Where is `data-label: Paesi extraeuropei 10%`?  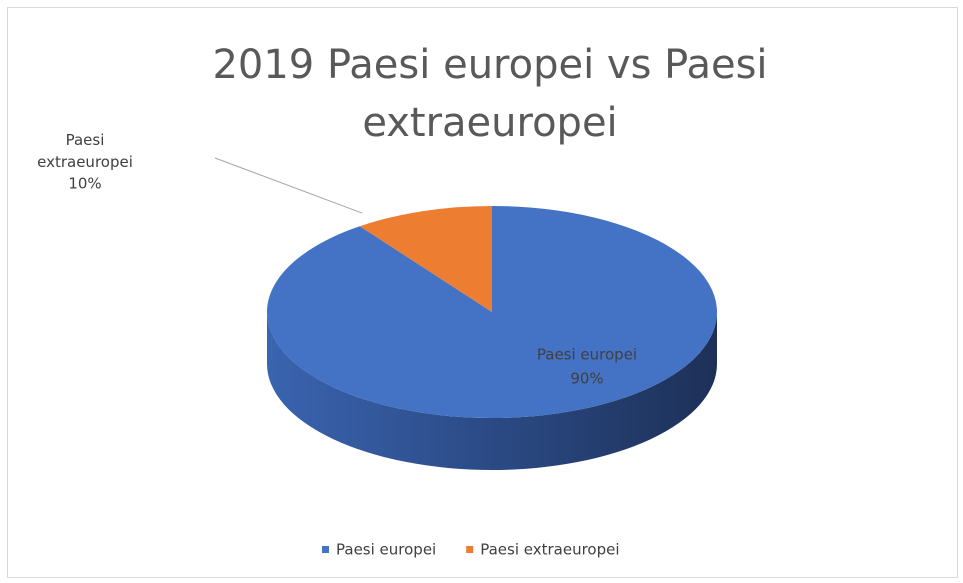
data-label: Paesi extraeuropei 10% is located at coordinates (85, 162).